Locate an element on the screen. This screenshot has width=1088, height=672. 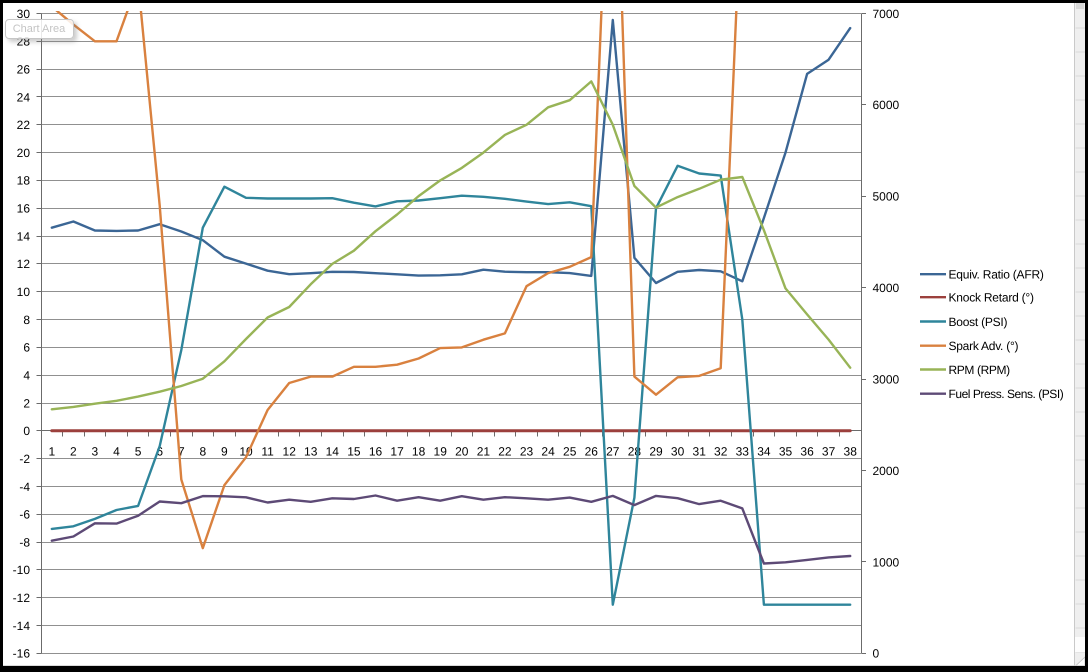
svg-text: 25 is located at coordinates (570, 452).